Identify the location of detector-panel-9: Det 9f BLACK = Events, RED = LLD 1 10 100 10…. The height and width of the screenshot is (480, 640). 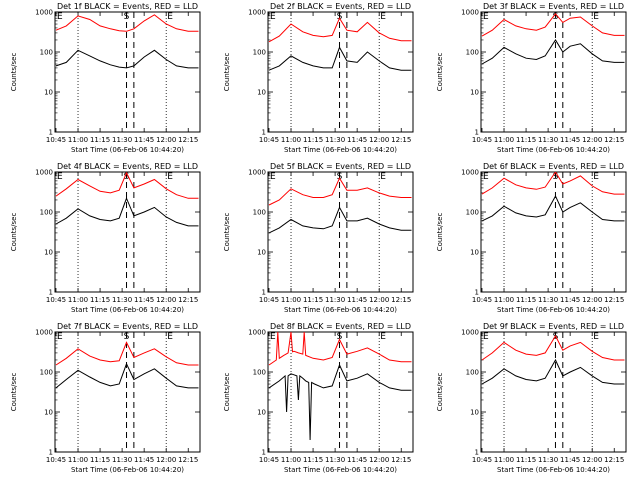
(532, 400).